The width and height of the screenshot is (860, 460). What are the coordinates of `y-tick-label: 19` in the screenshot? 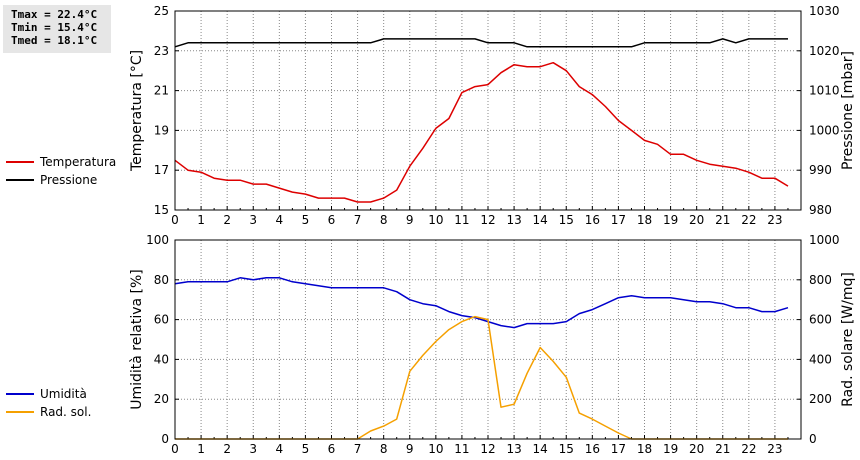 It's located at (161, 130).